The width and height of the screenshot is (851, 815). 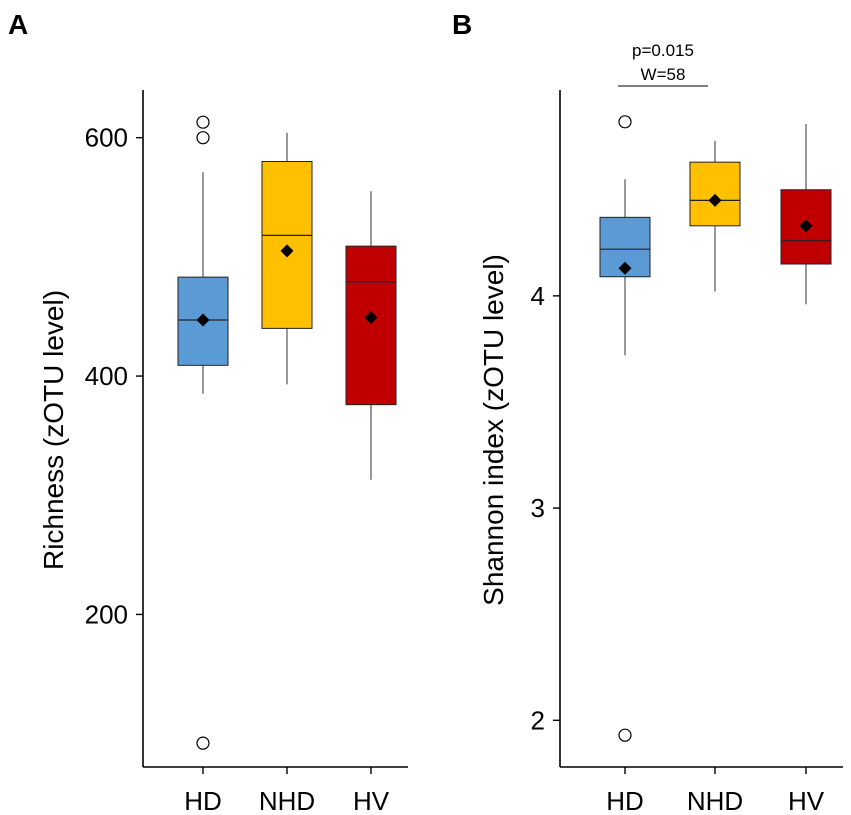 I want to click on y-tick-label: 3, so click(x=538, y=508).